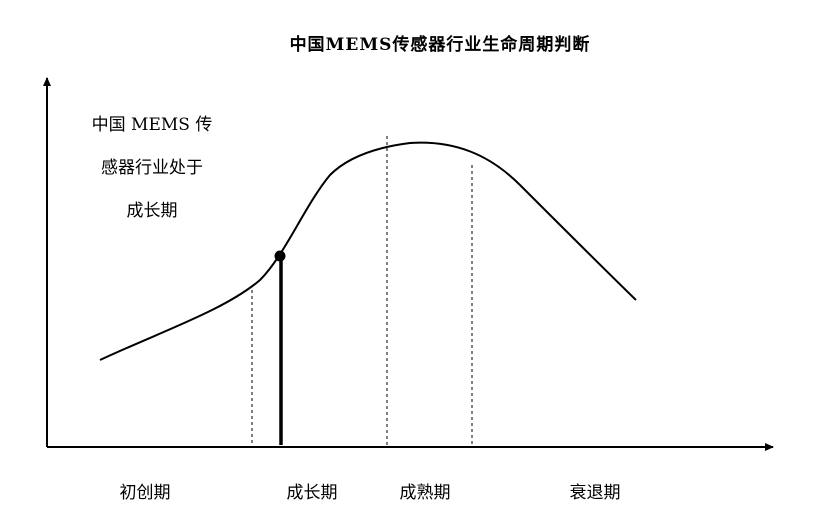  What do you see at coordinates (280, 256) in the screenshot?
I see `current-position-marker-dot` at bounding box center [280, 256].